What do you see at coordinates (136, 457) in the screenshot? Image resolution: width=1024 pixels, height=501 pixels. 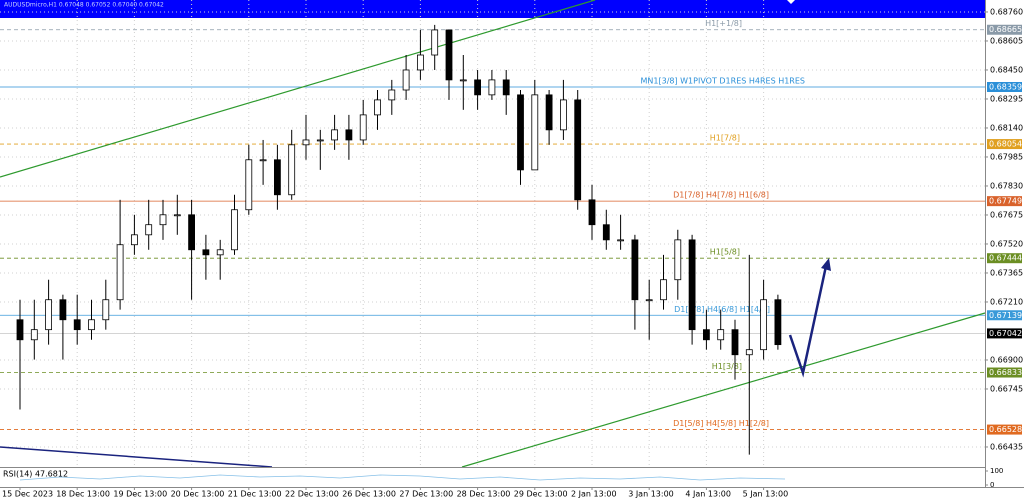 I see `trend-line` at bounding box center [136, 457].